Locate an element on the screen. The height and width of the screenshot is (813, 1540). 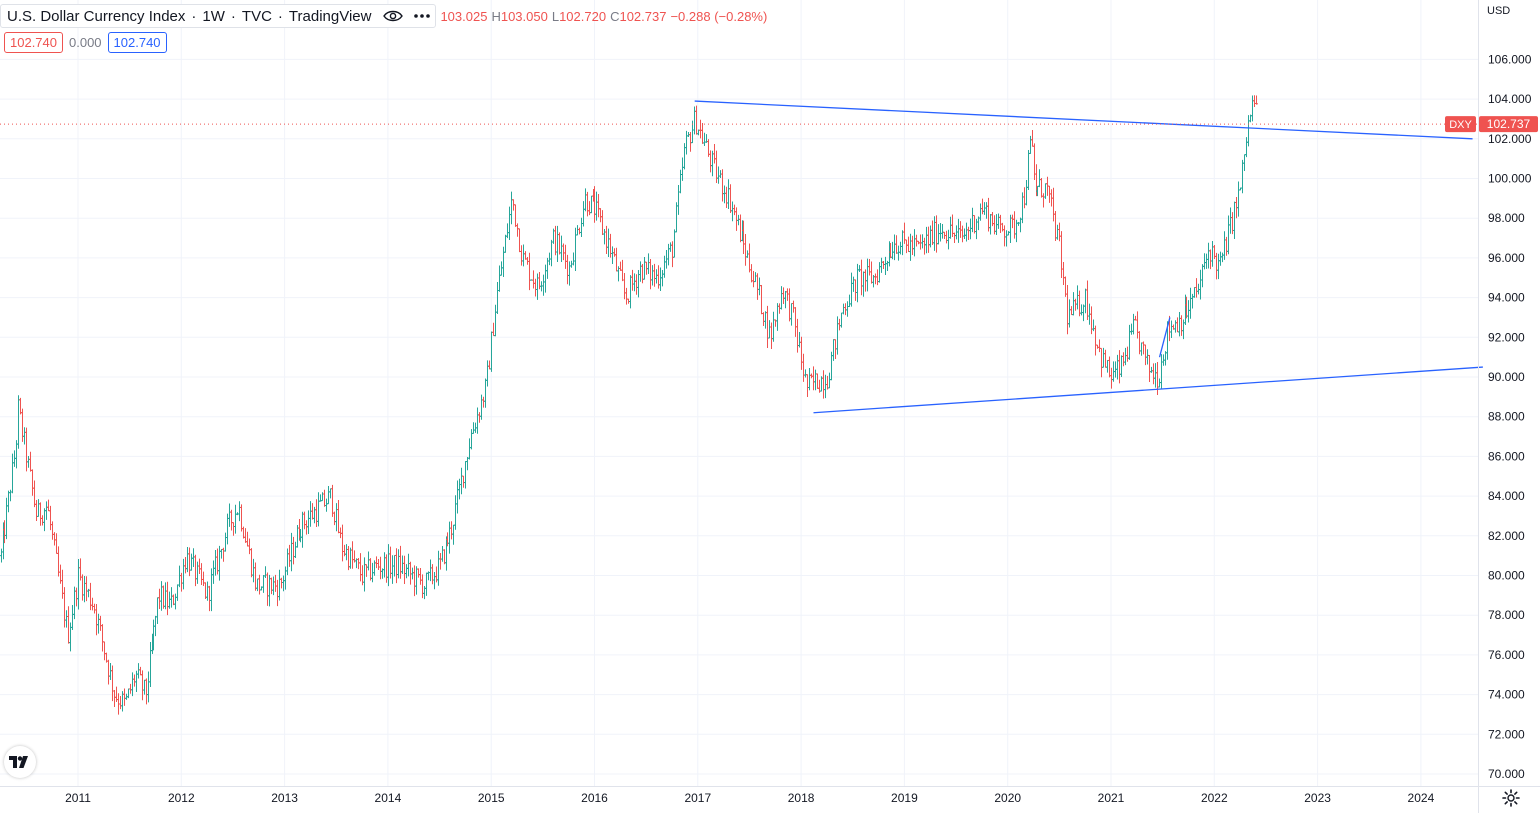
y-tick-label: 106.000 is located at coordinates (1510, 59).